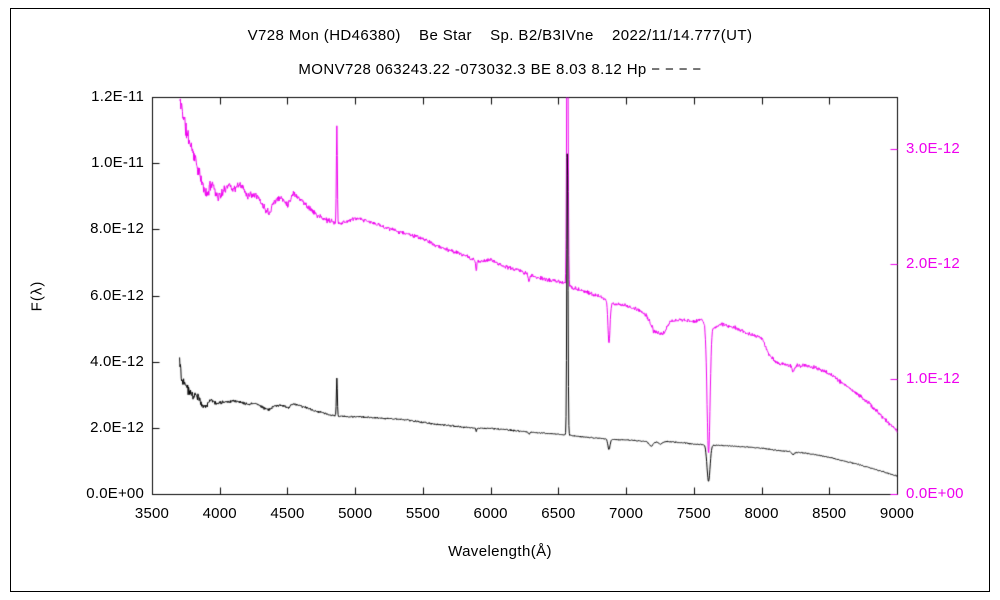 This screenshot has height=600, width=1000. Describe the element at coordinates (117, 163) in the screenshot. I see `y-left-tick-label: 1.0E-11` at that location.